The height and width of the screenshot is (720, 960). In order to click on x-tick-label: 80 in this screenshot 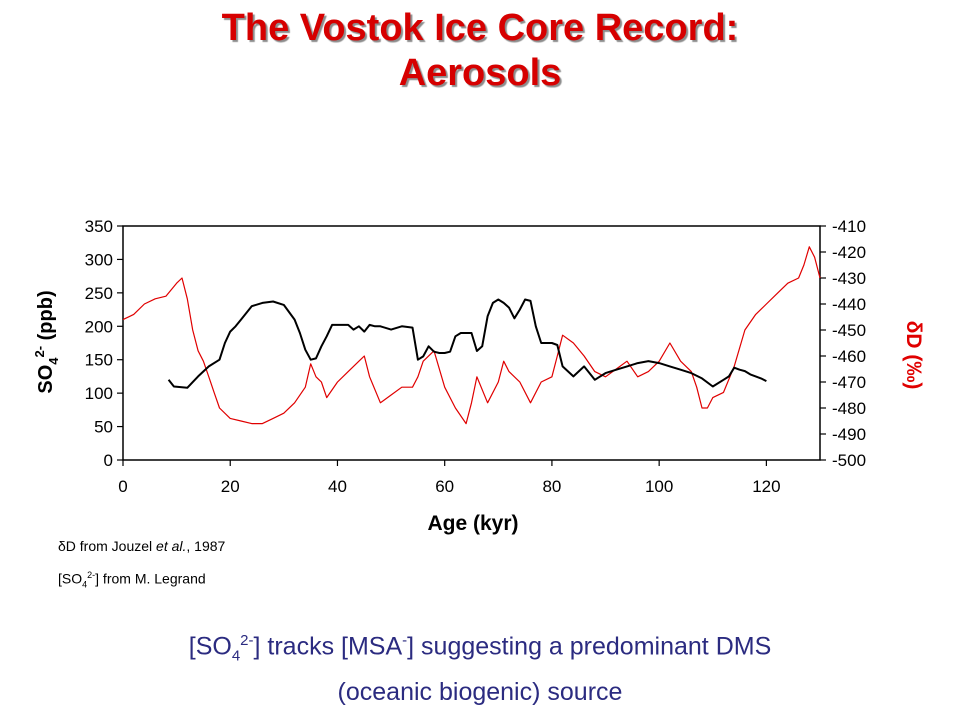, I will do `click(551, 486)`.